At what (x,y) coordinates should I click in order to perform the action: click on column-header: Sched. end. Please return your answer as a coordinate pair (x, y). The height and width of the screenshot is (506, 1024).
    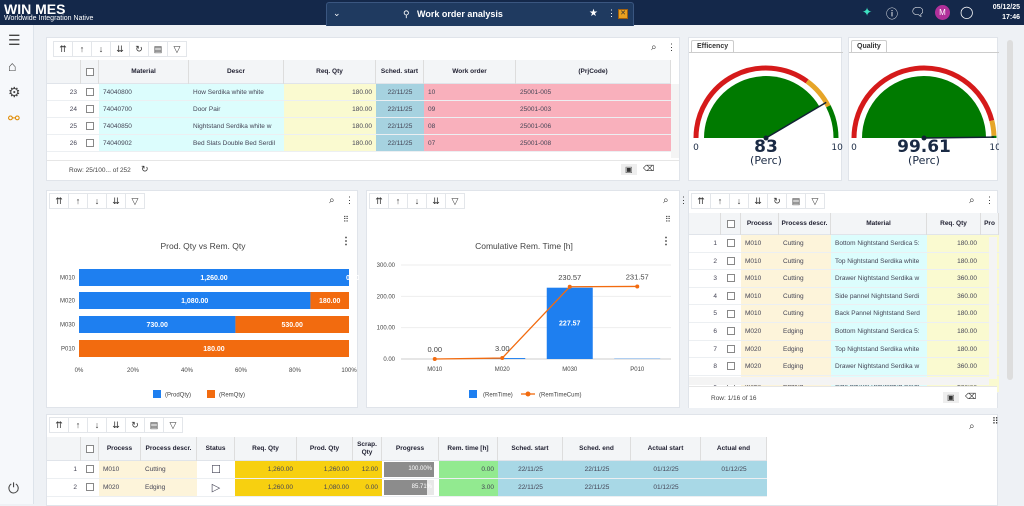
    Looking at the image, I should click on (597, 449).